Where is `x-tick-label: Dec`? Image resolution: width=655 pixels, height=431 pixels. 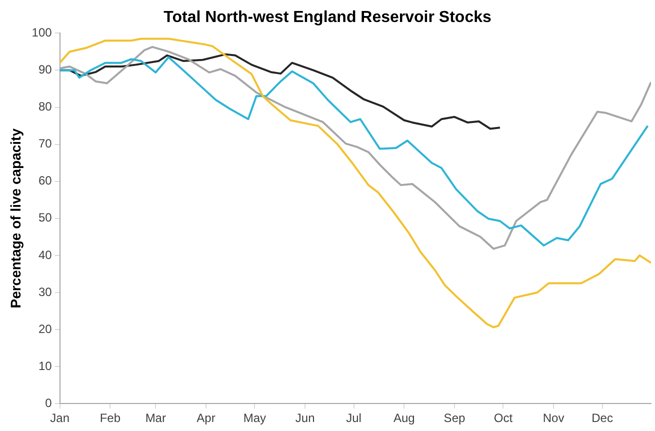
x-tick-label: Dec is located at coordinates (602, 418).